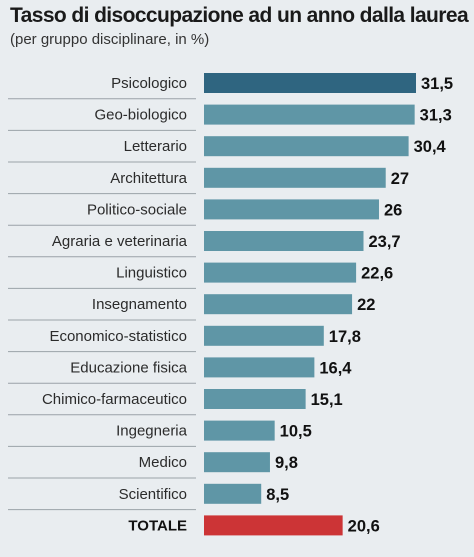 This screenshot has height=557, width=474. Describe the element at coordinates (140, 115) in the screenshot. I see `category-label-geo-biologico: Geo-biologico` at that location.